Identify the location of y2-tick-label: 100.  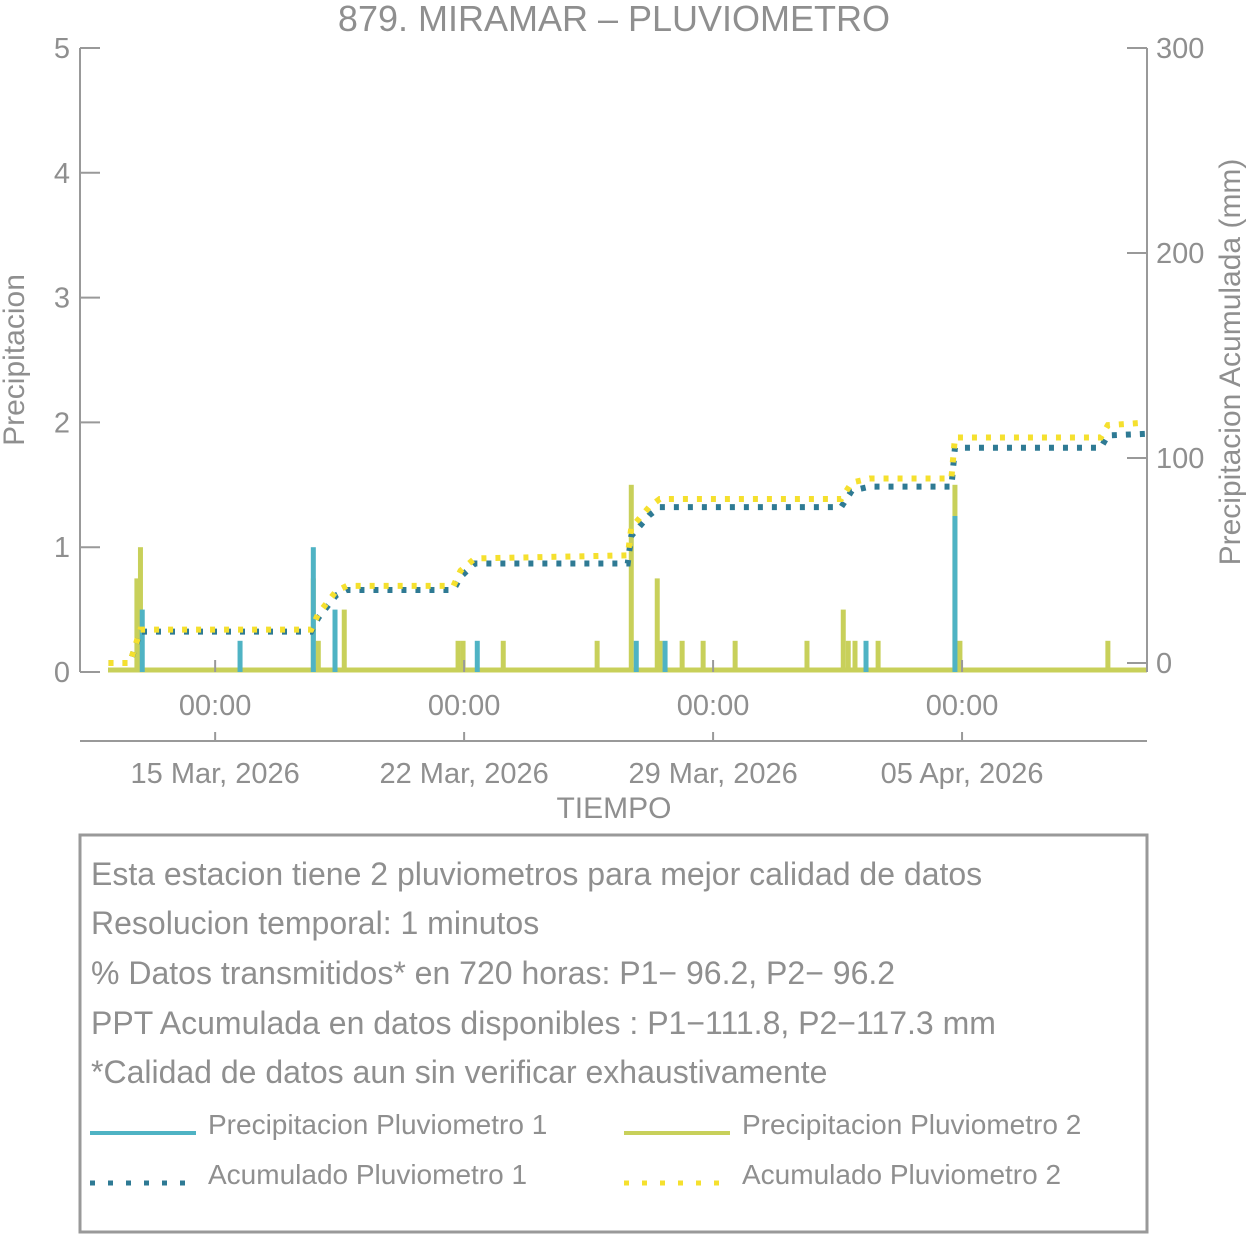
(1180, 459).